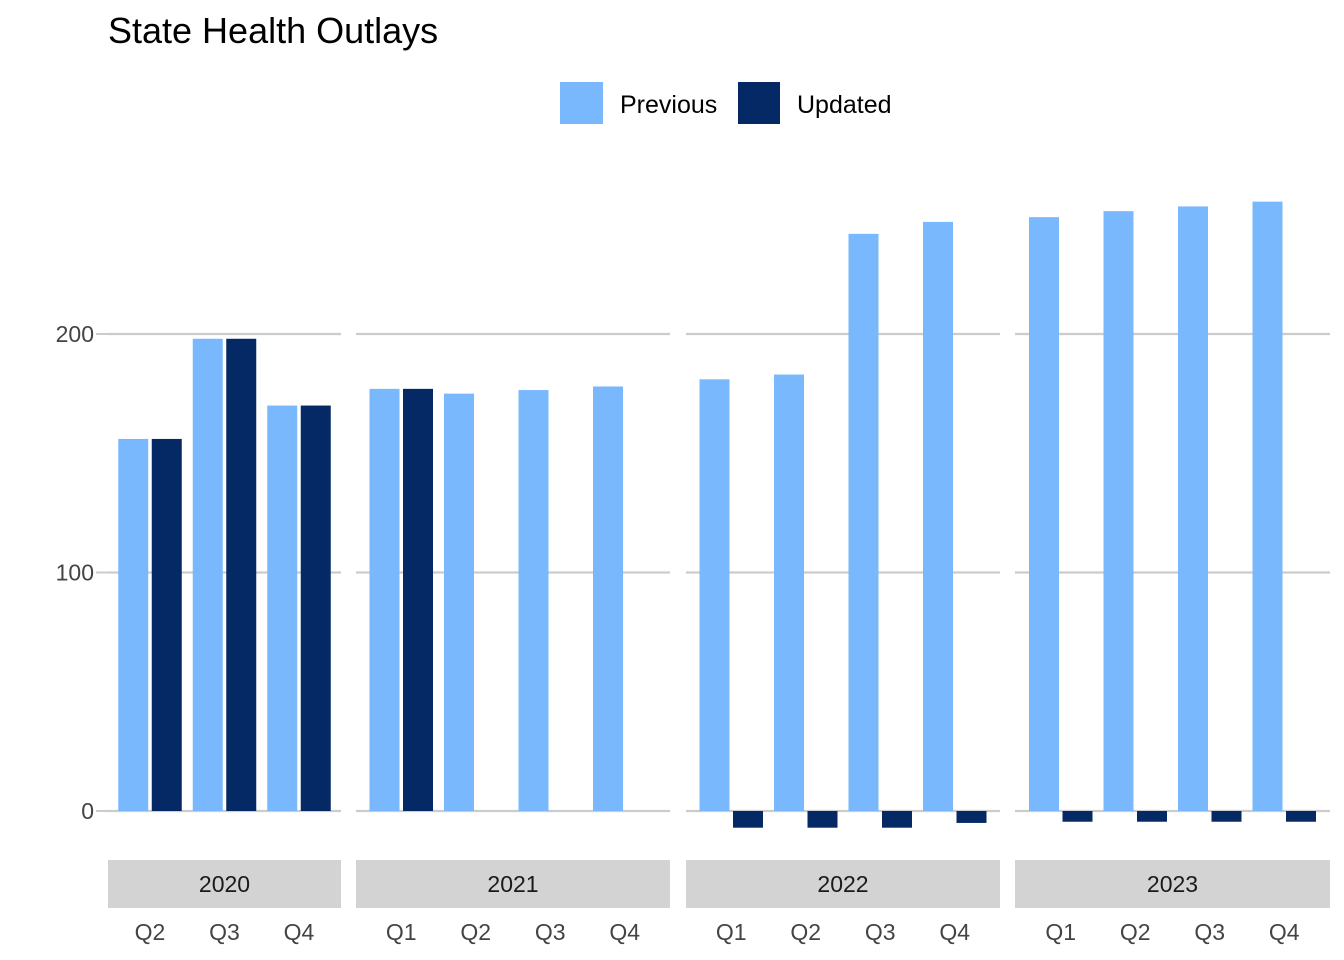 The image size is (1344, 960). I want to click on bar-2020-Q4-previous, so click(282, 608).